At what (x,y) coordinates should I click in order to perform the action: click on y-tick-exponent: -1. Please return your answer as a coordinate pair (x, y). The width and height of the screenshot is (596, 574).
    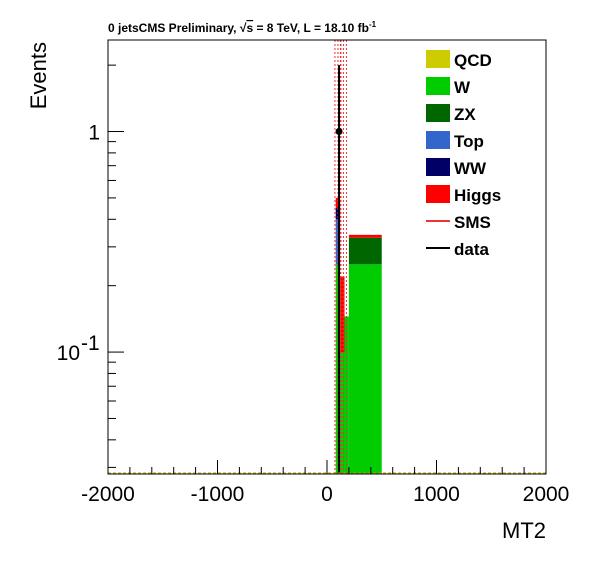
    Looking at the image, I should click on (90, 343).